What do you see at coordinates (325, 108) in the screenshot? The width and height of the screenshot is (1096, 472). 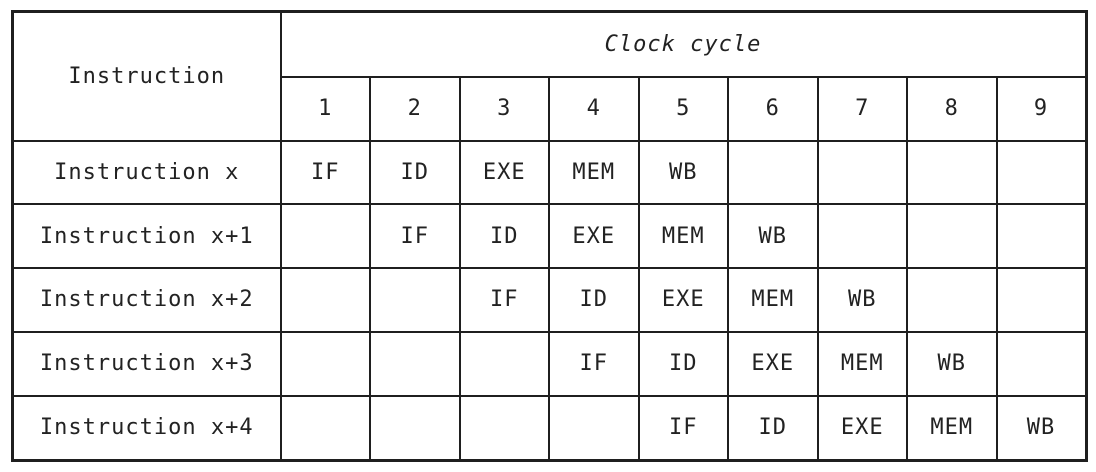 I see `cycle-header-1: 1` at bounding box center [325, 108].